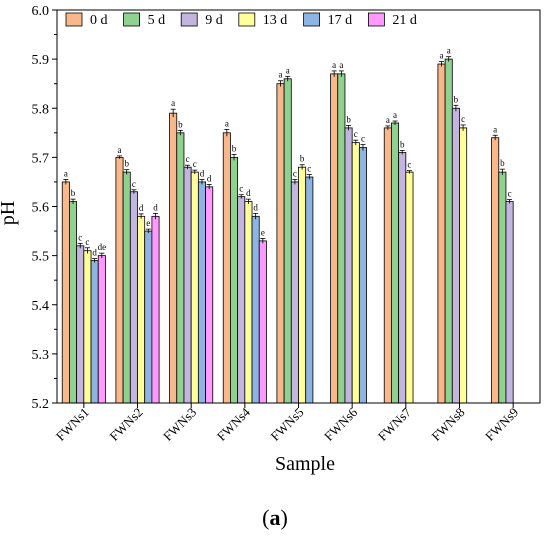 This screenshot has height=545, width=550. I want to click on legend-label: 0 d, so click(99, 20).